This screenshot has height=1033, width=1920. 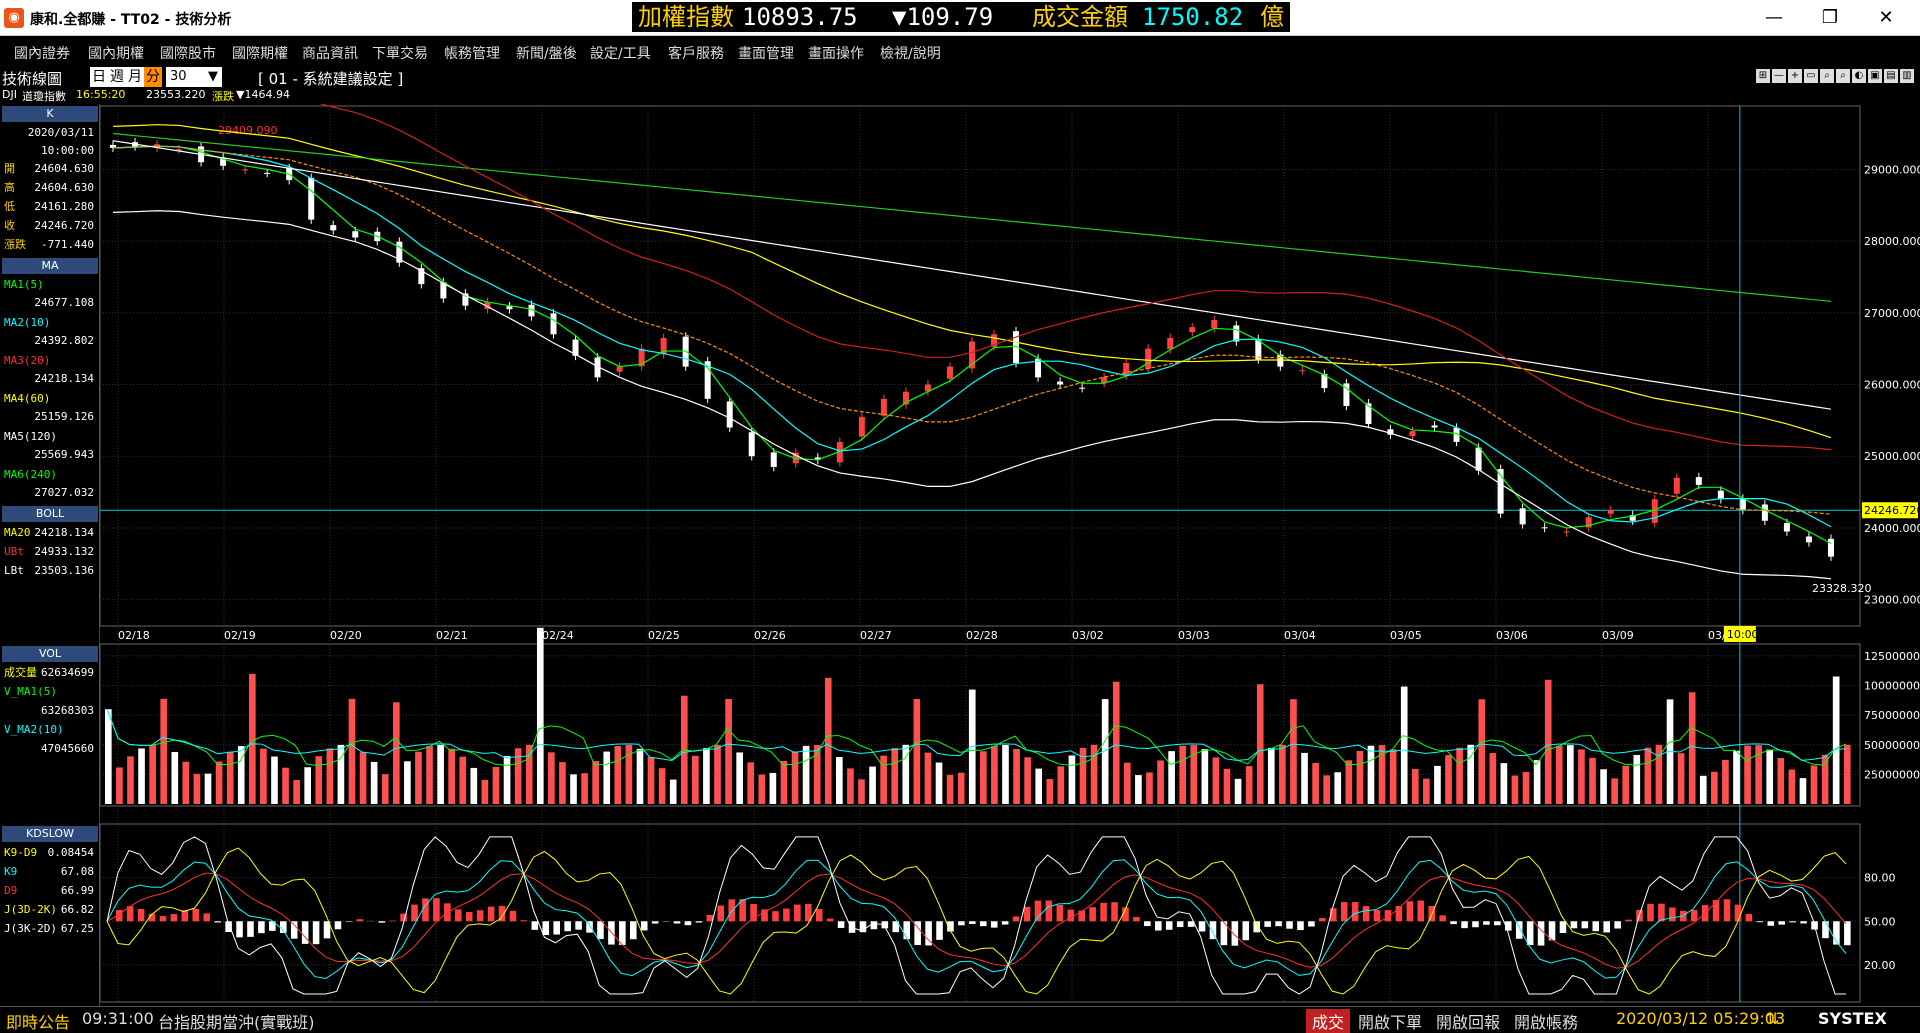 What do you see at coordinates (1891, 76) in the screenshot?
I see `chart-tool-icon: ▤` at bounding box center [1891, 76].